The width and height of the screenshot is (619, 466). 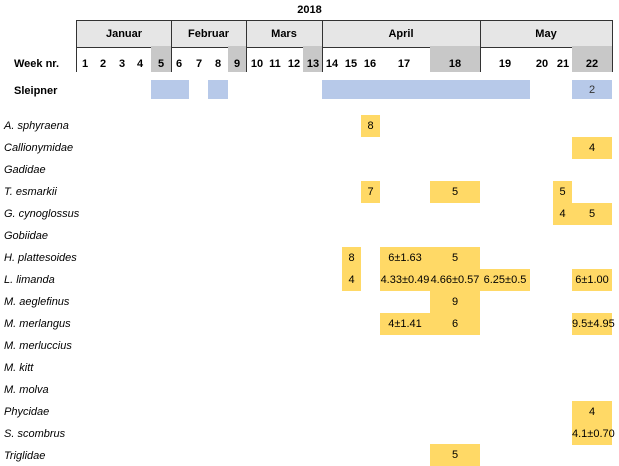 What do you see at coordinates (25, 456) in the screenshot?
I see `species-triglidae: Triglidae` at bounding box center [25, 456].